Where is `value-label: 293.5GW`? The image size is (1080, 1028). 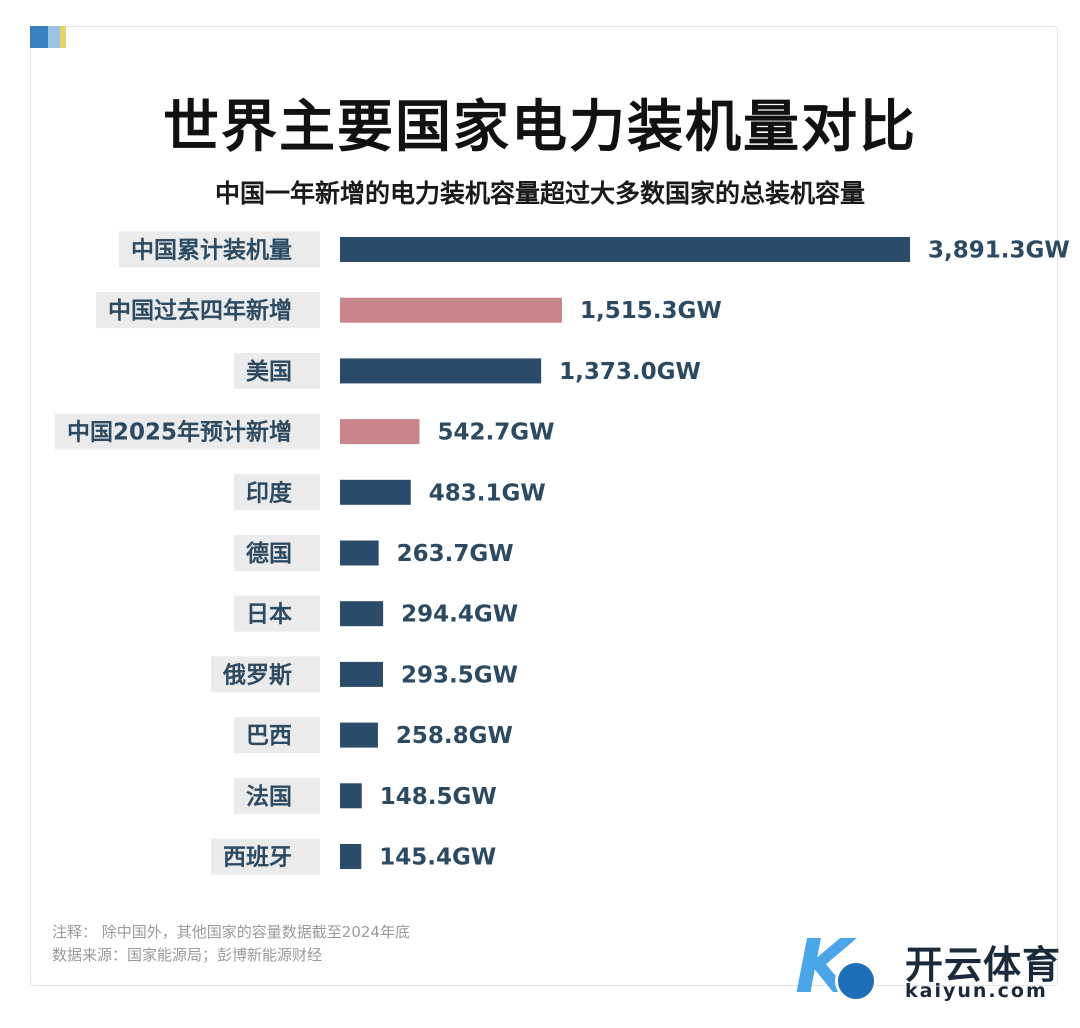
value-label: 293.5GW is located at coordinates (459, 675).